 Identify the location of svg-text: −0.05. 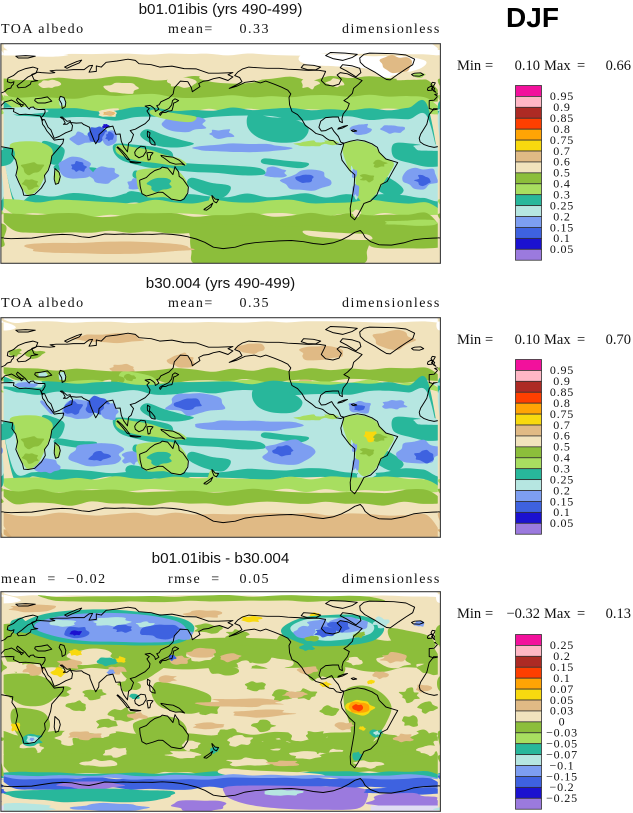
(562, 743).